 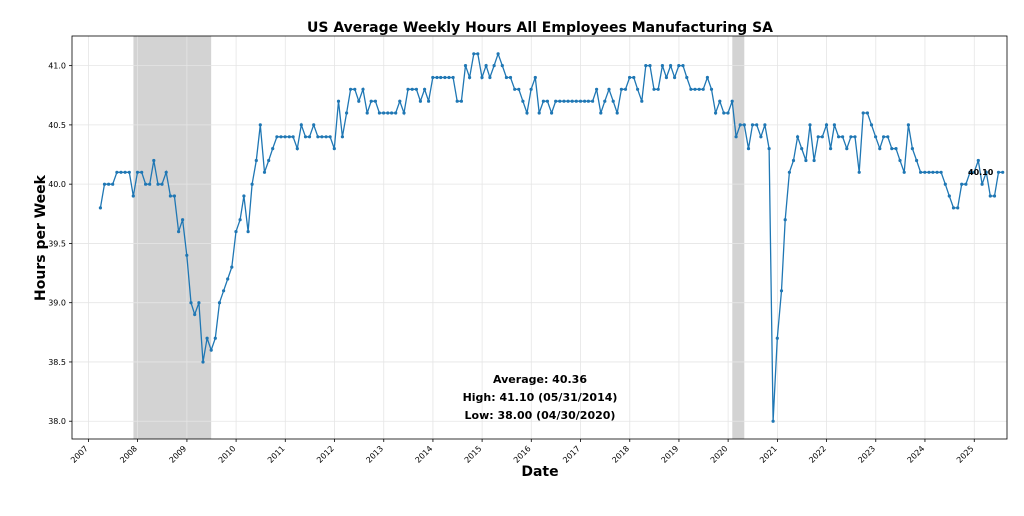 What do you see at coordinates (57, 243) in the screenshot?
I see `y-tick-label: 39.5` at bounding box center [57, 243].